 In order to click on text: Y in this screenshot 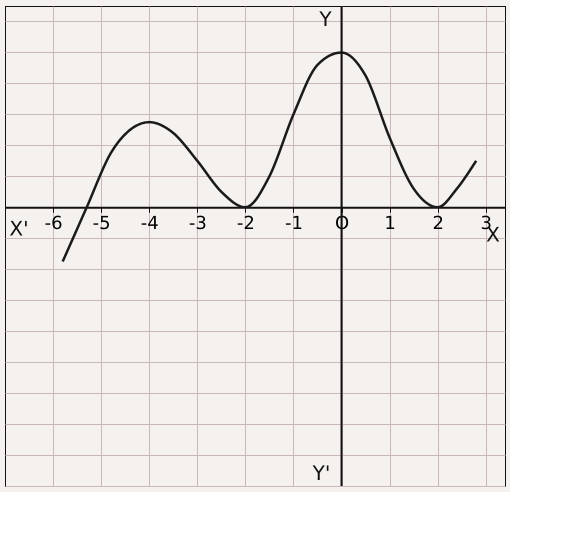, I will do `click(325, 19)`.